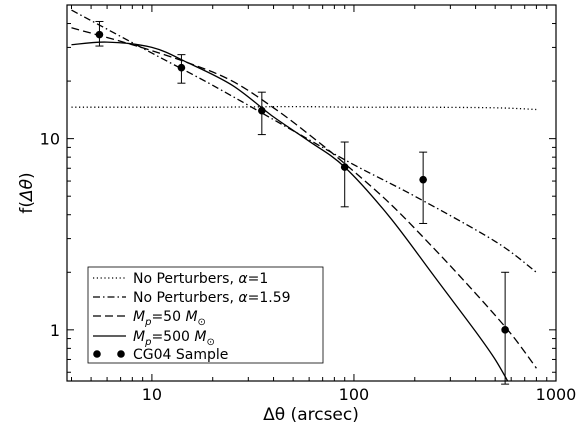 This screenshot has width=586, height=427. Describe the element at coordinates (152, 394) in the screenshot. I see `x-tick-label: 10` at that location.